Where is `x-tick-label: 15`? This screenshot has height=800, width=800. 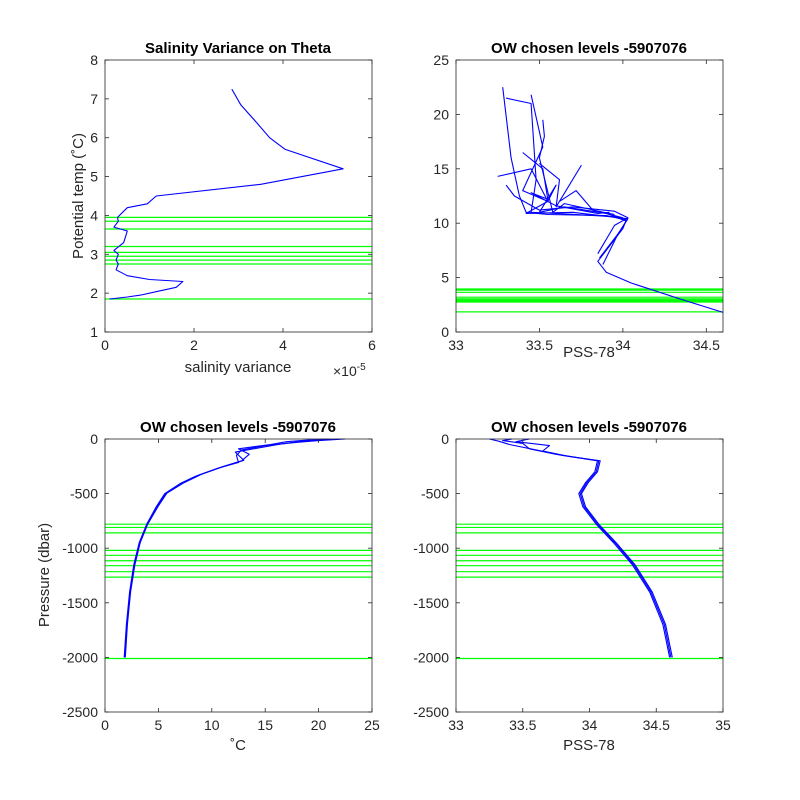 x-tick-label: 15 is located at coordinates (265, 725).